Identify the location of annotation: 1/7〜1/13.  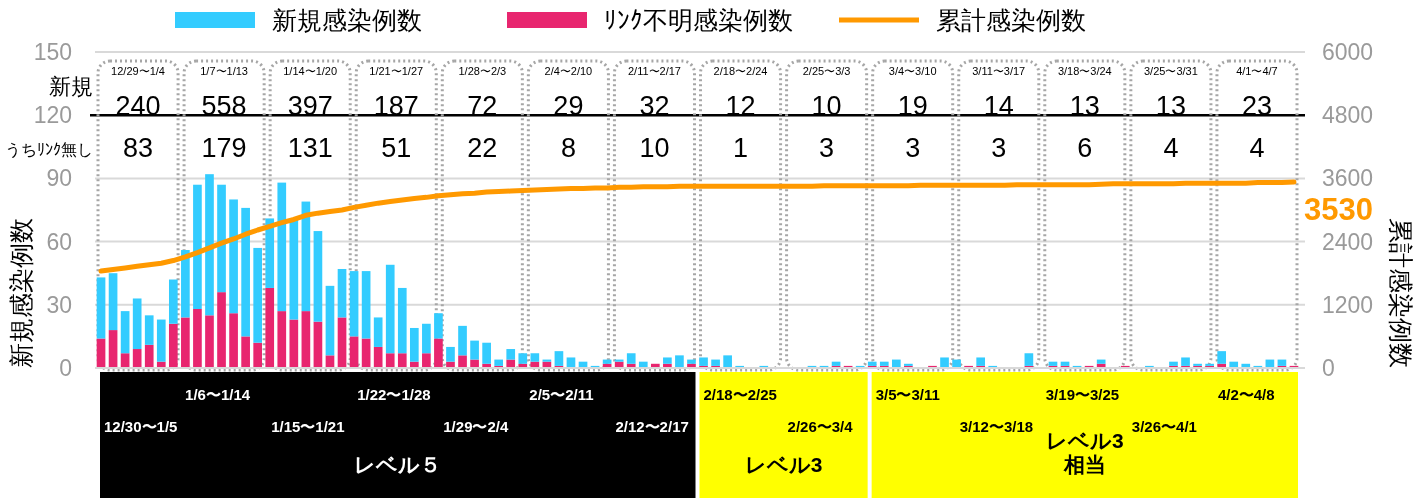
(224, 70).